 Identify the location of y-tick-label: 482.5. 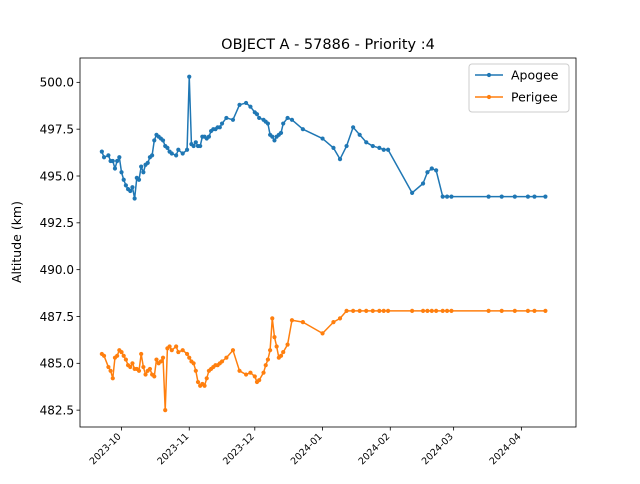
(57, 410).